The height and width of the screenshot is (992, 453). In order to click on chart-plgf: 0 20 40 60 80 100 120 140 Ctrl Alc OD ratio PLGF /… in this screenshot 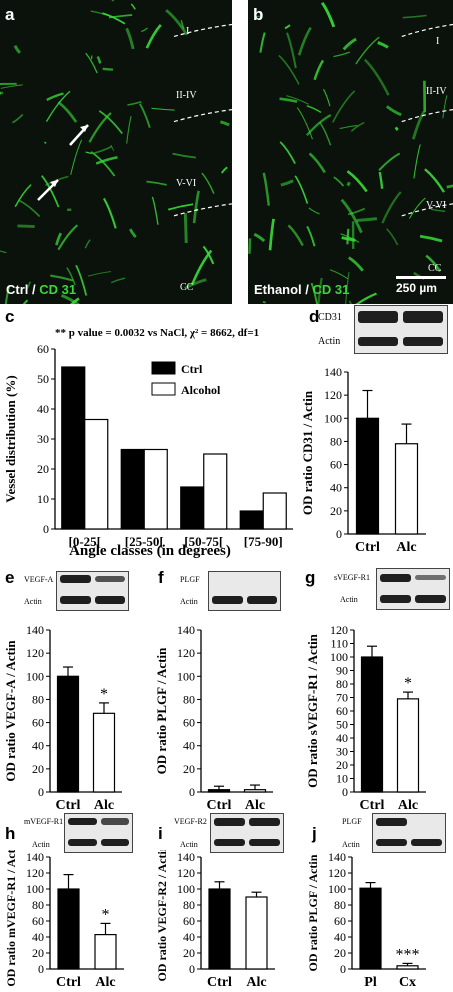, I will do `click(213, 718)`.